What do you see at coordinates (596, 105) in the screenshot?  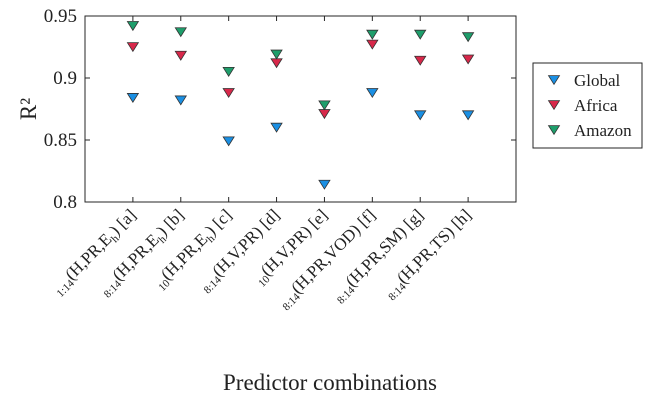 I see `legend-label: Africa` at bounding box center [596, 105].